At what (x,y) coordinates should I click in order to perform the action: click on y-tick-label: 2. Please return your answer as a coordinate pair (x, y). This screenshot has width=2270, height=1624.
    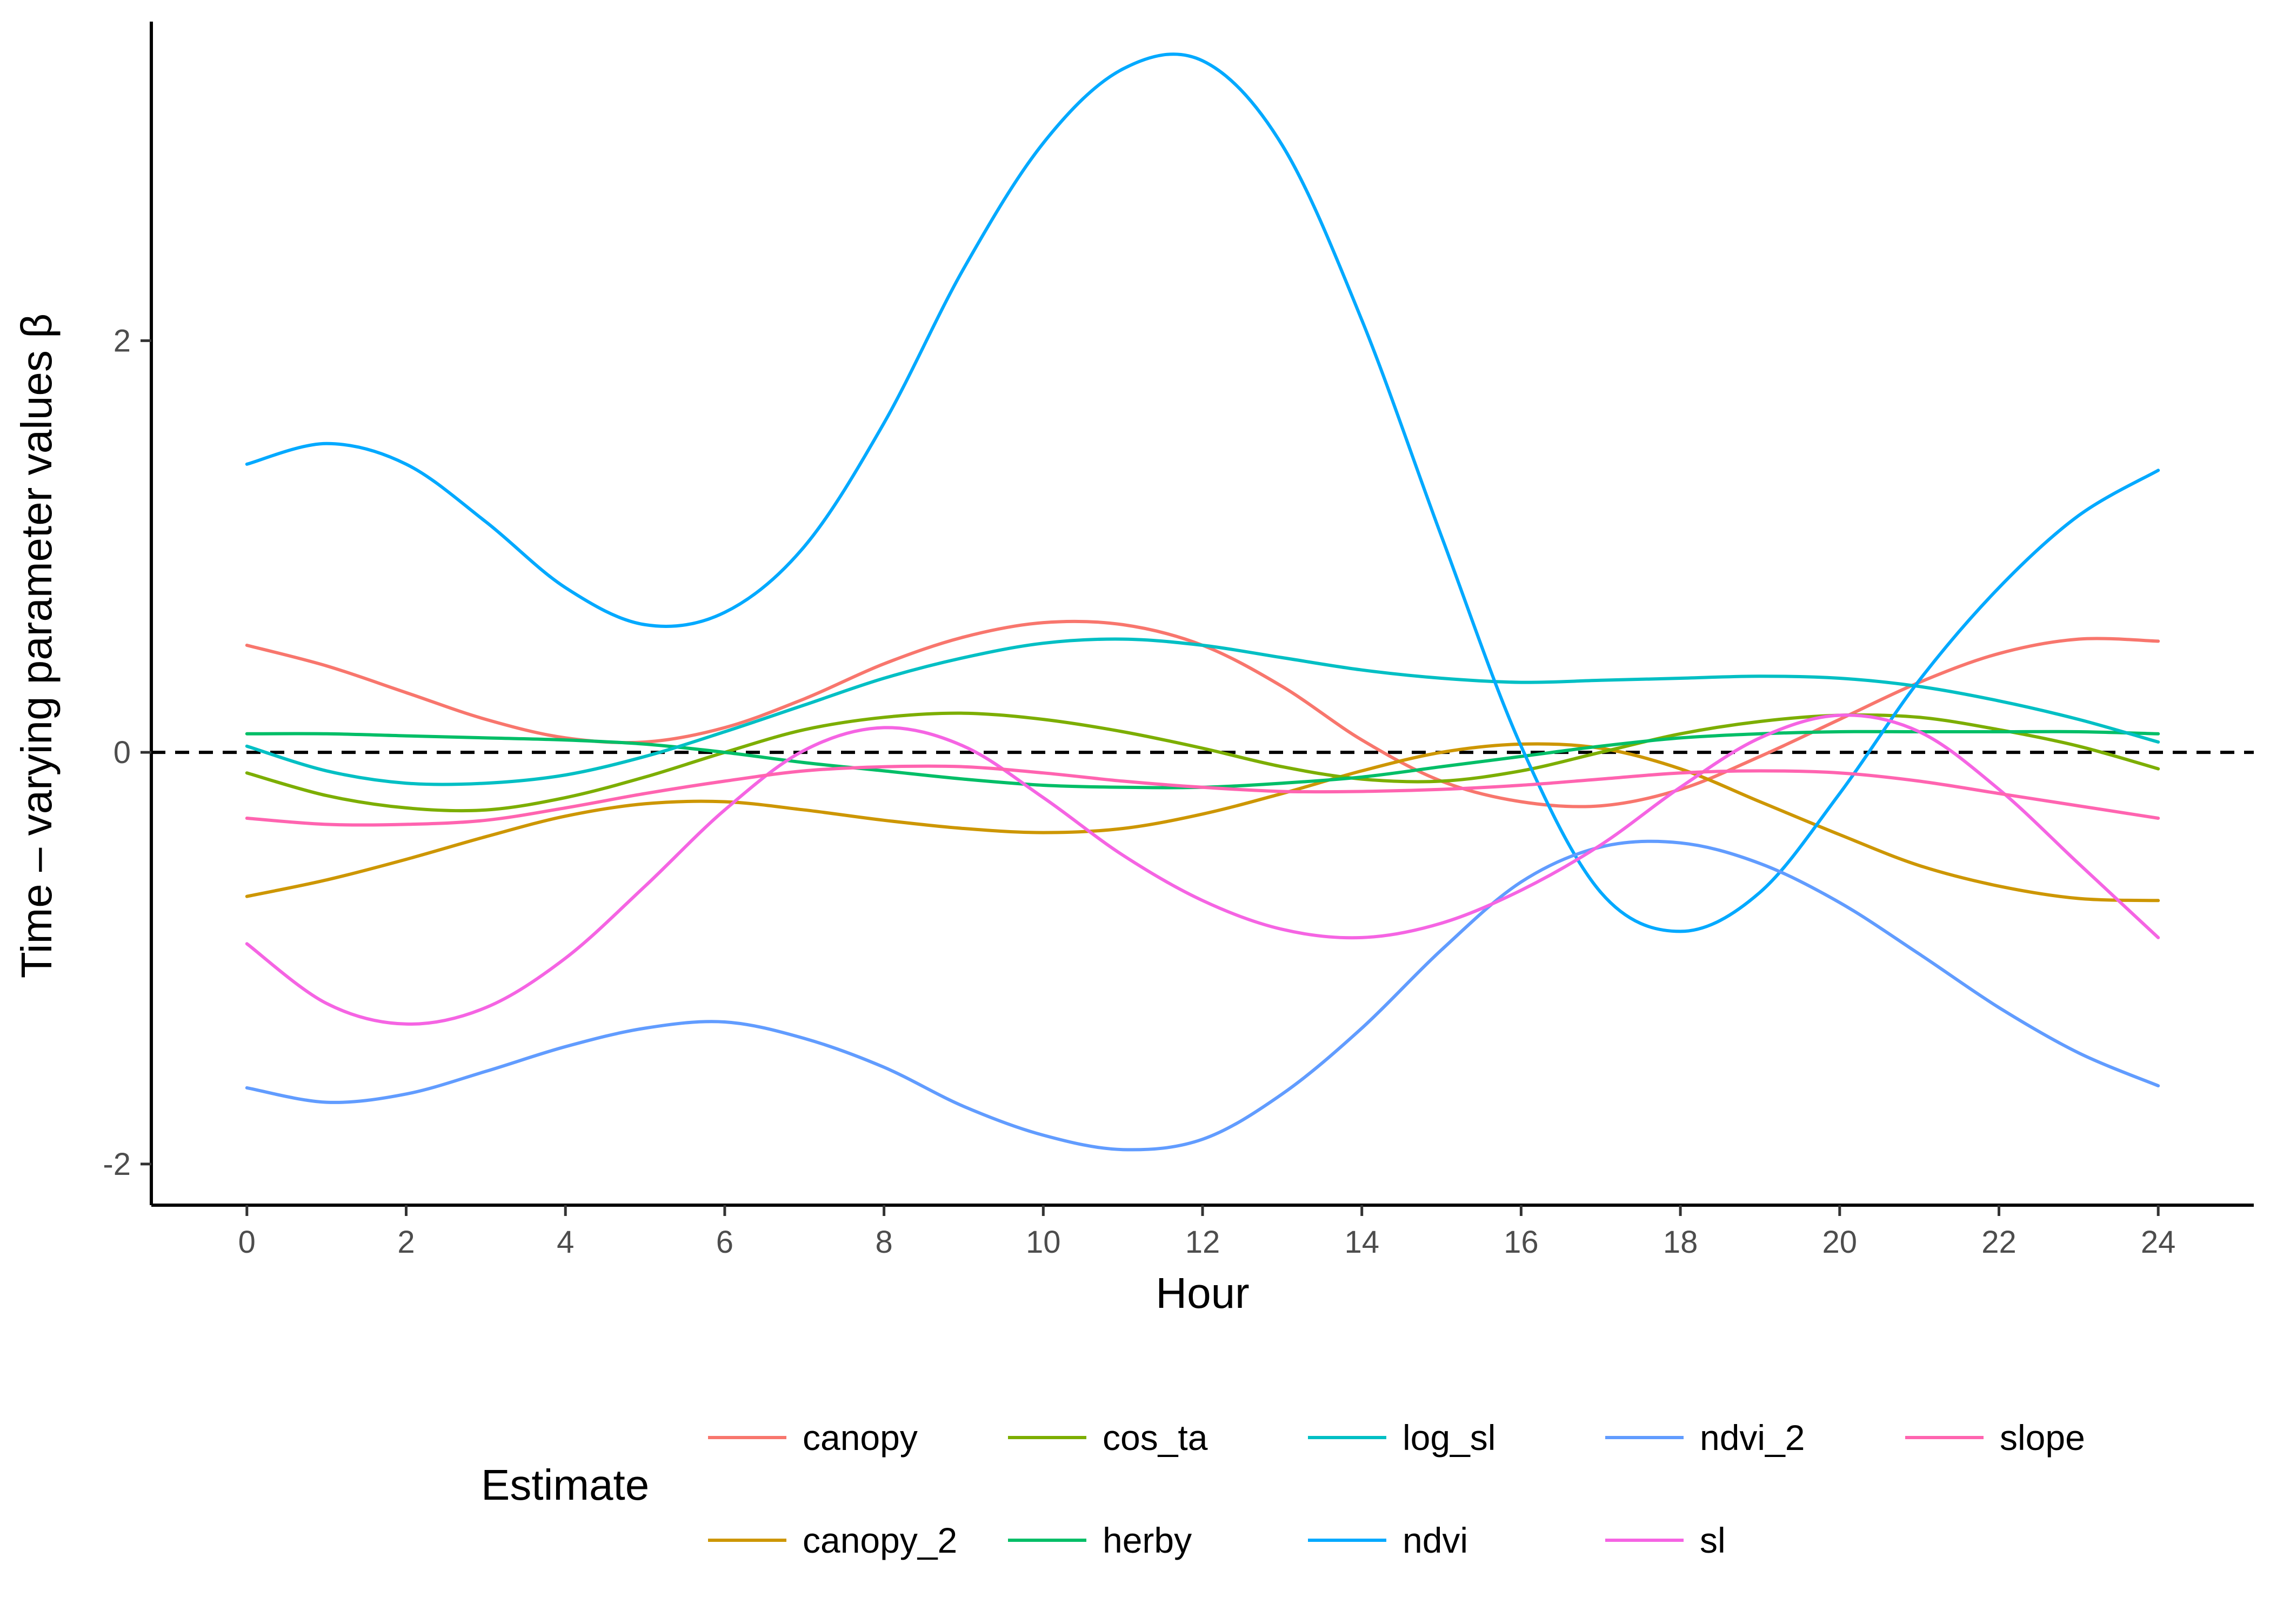
    Looking at the image, I should click on (122, 341).